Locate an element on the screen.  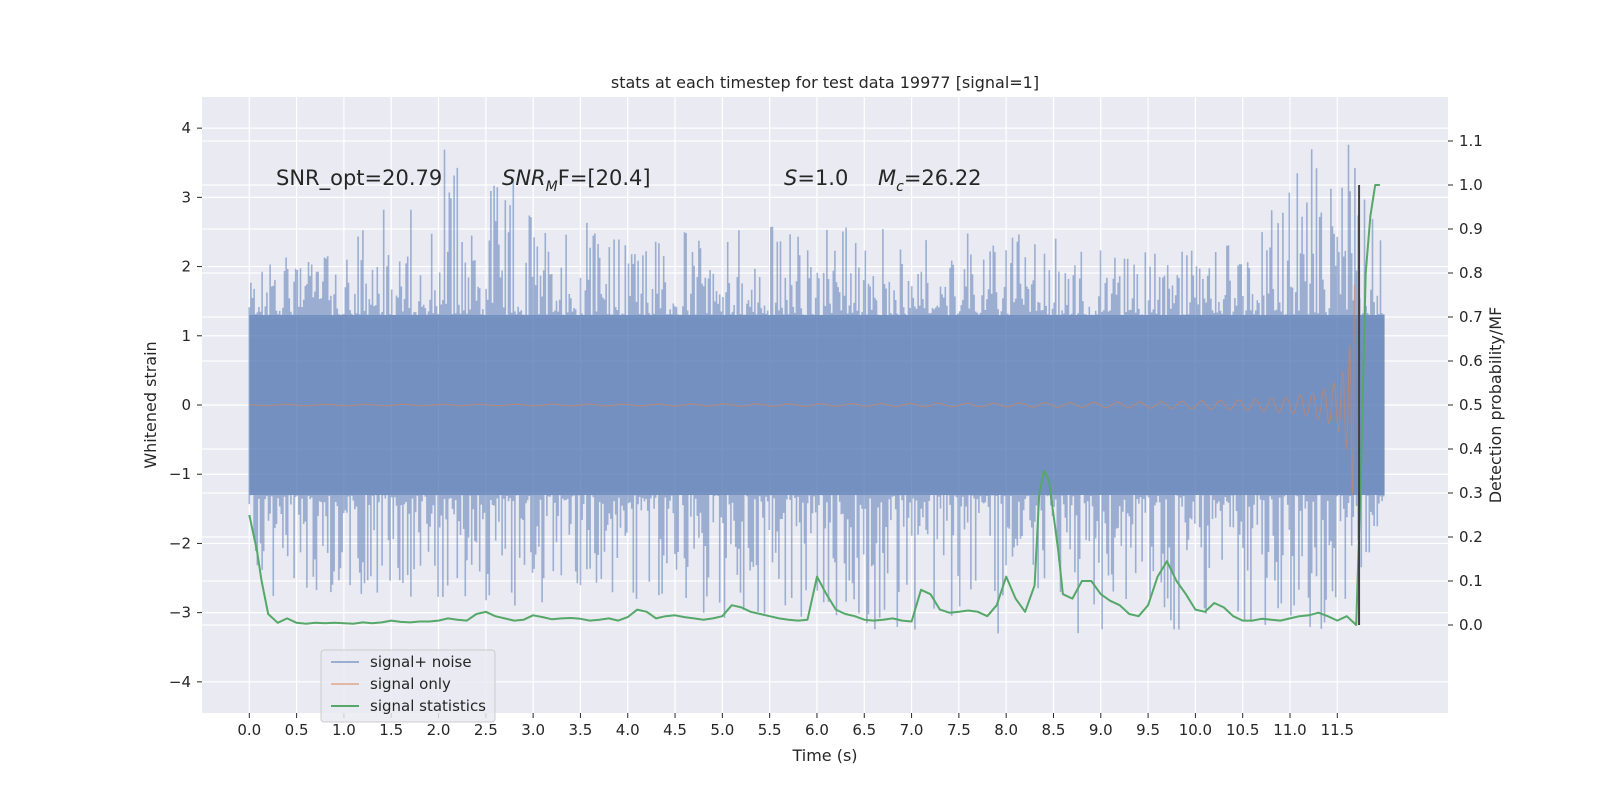
x-tick-label-10: 5.0 is located at coordinates (722, 730).